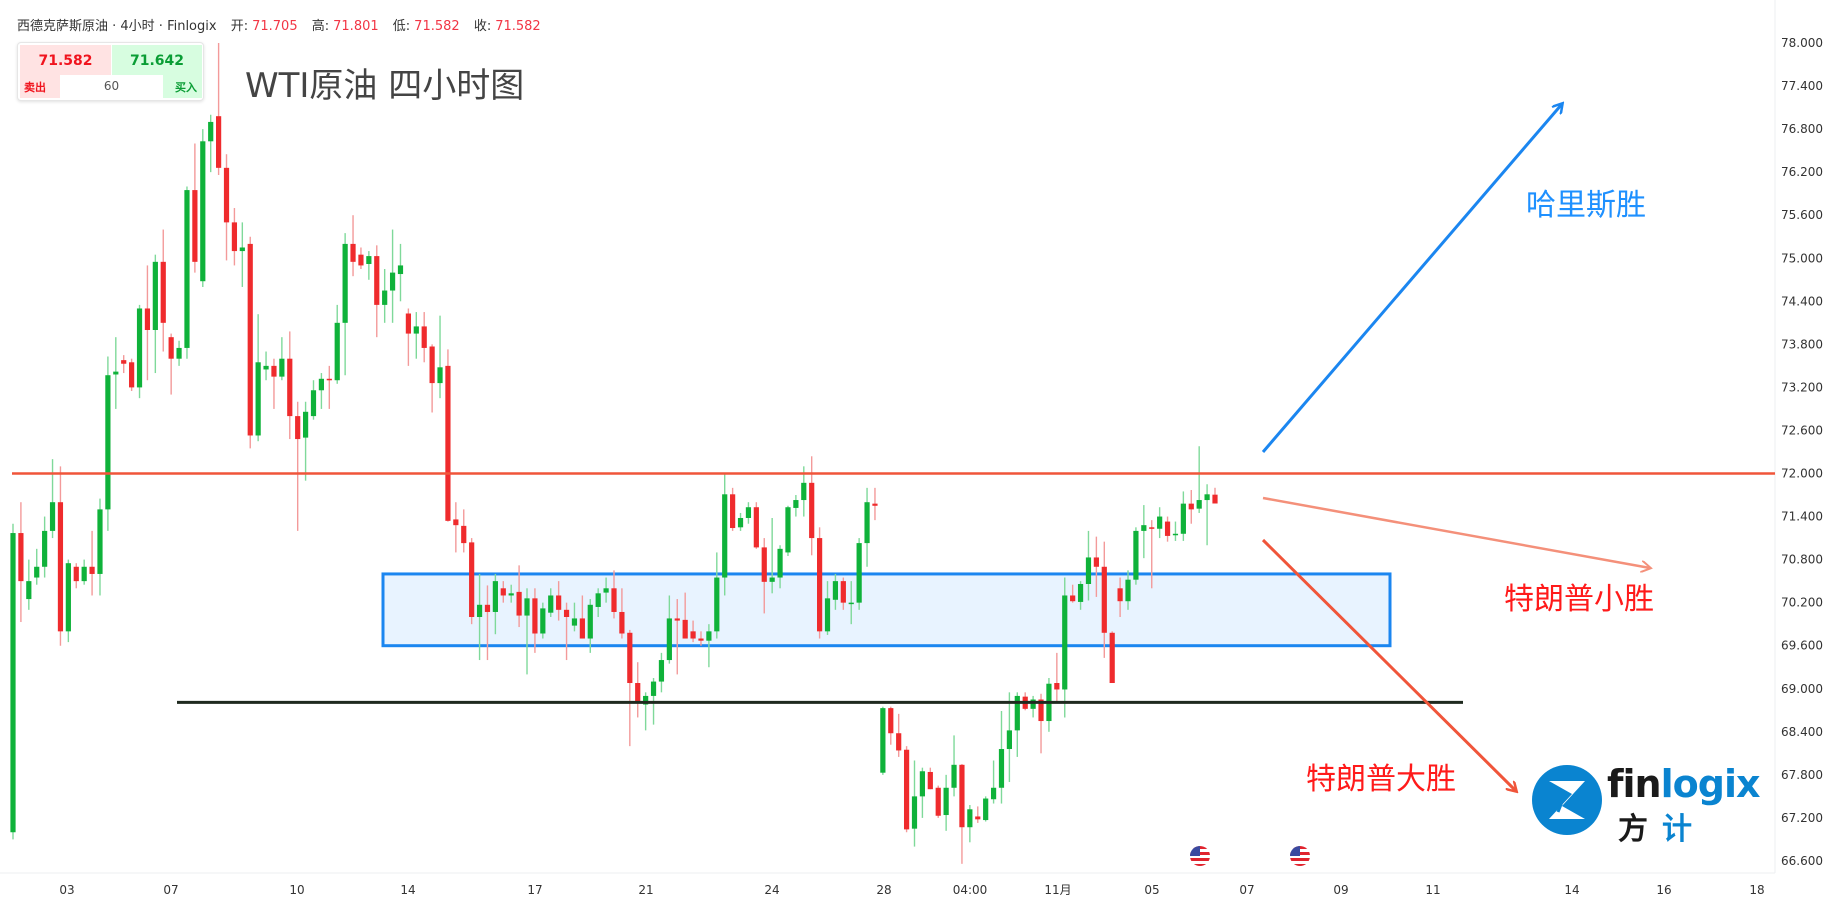 Image resolution: width=1838 pixels, height=906 pixels. I want to click on trump-small-label: 特朗普小胜, so click(1579, 599).